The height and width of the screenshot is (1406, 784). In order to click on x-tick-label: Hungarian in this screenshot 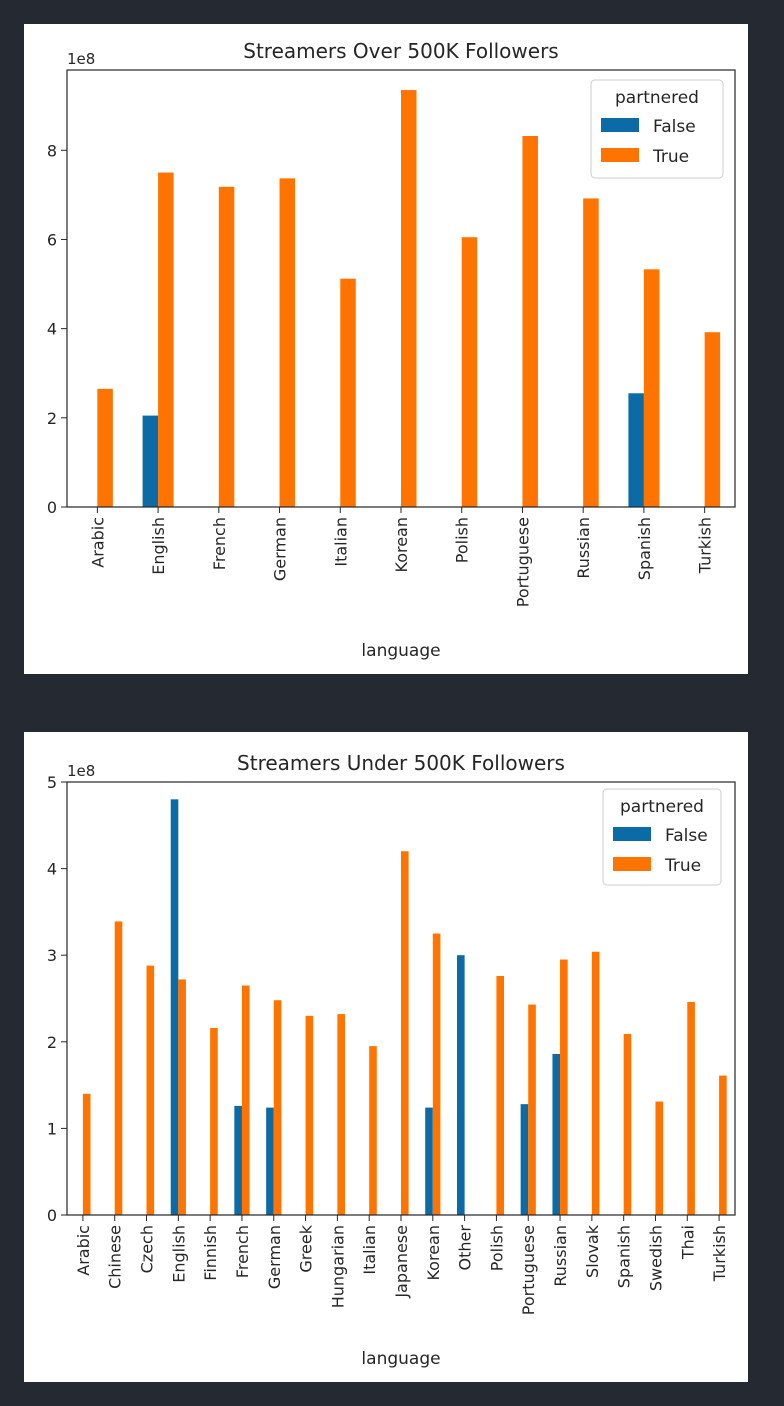, I will do `click(337, 1266)`.